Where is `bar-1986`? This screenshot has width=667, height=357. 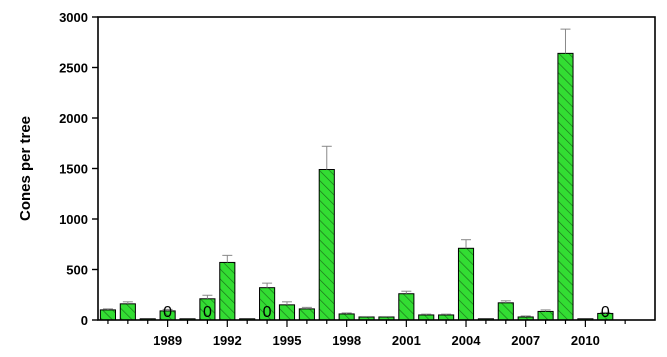
bar-1986 is located at coordinates (108, 315).